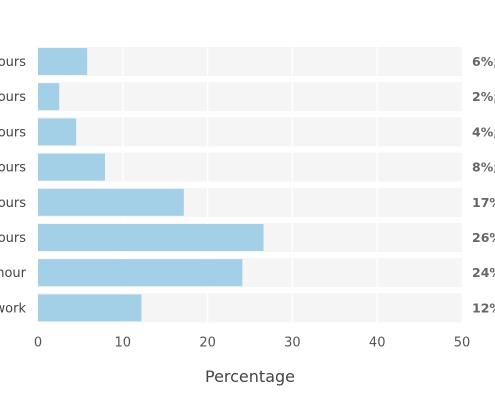 The height and width of the screenshot is (400, 495). Describe the element at coordinates (123, 342) in the screenshot. I see `x-tick-label: 10` at that location.